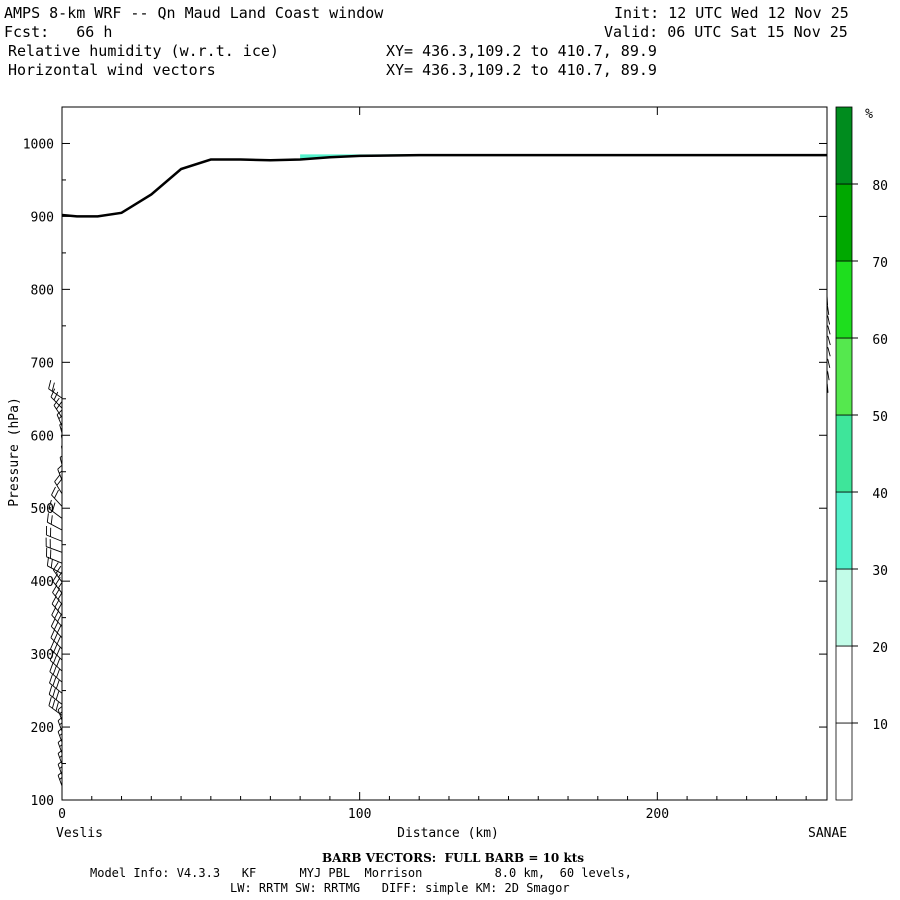 The width and height of the screenshot is (900, 900). I want to click on xy-line-2: XY= 436.3,109.2 to 410.7, 89.9, so click(521, 70).